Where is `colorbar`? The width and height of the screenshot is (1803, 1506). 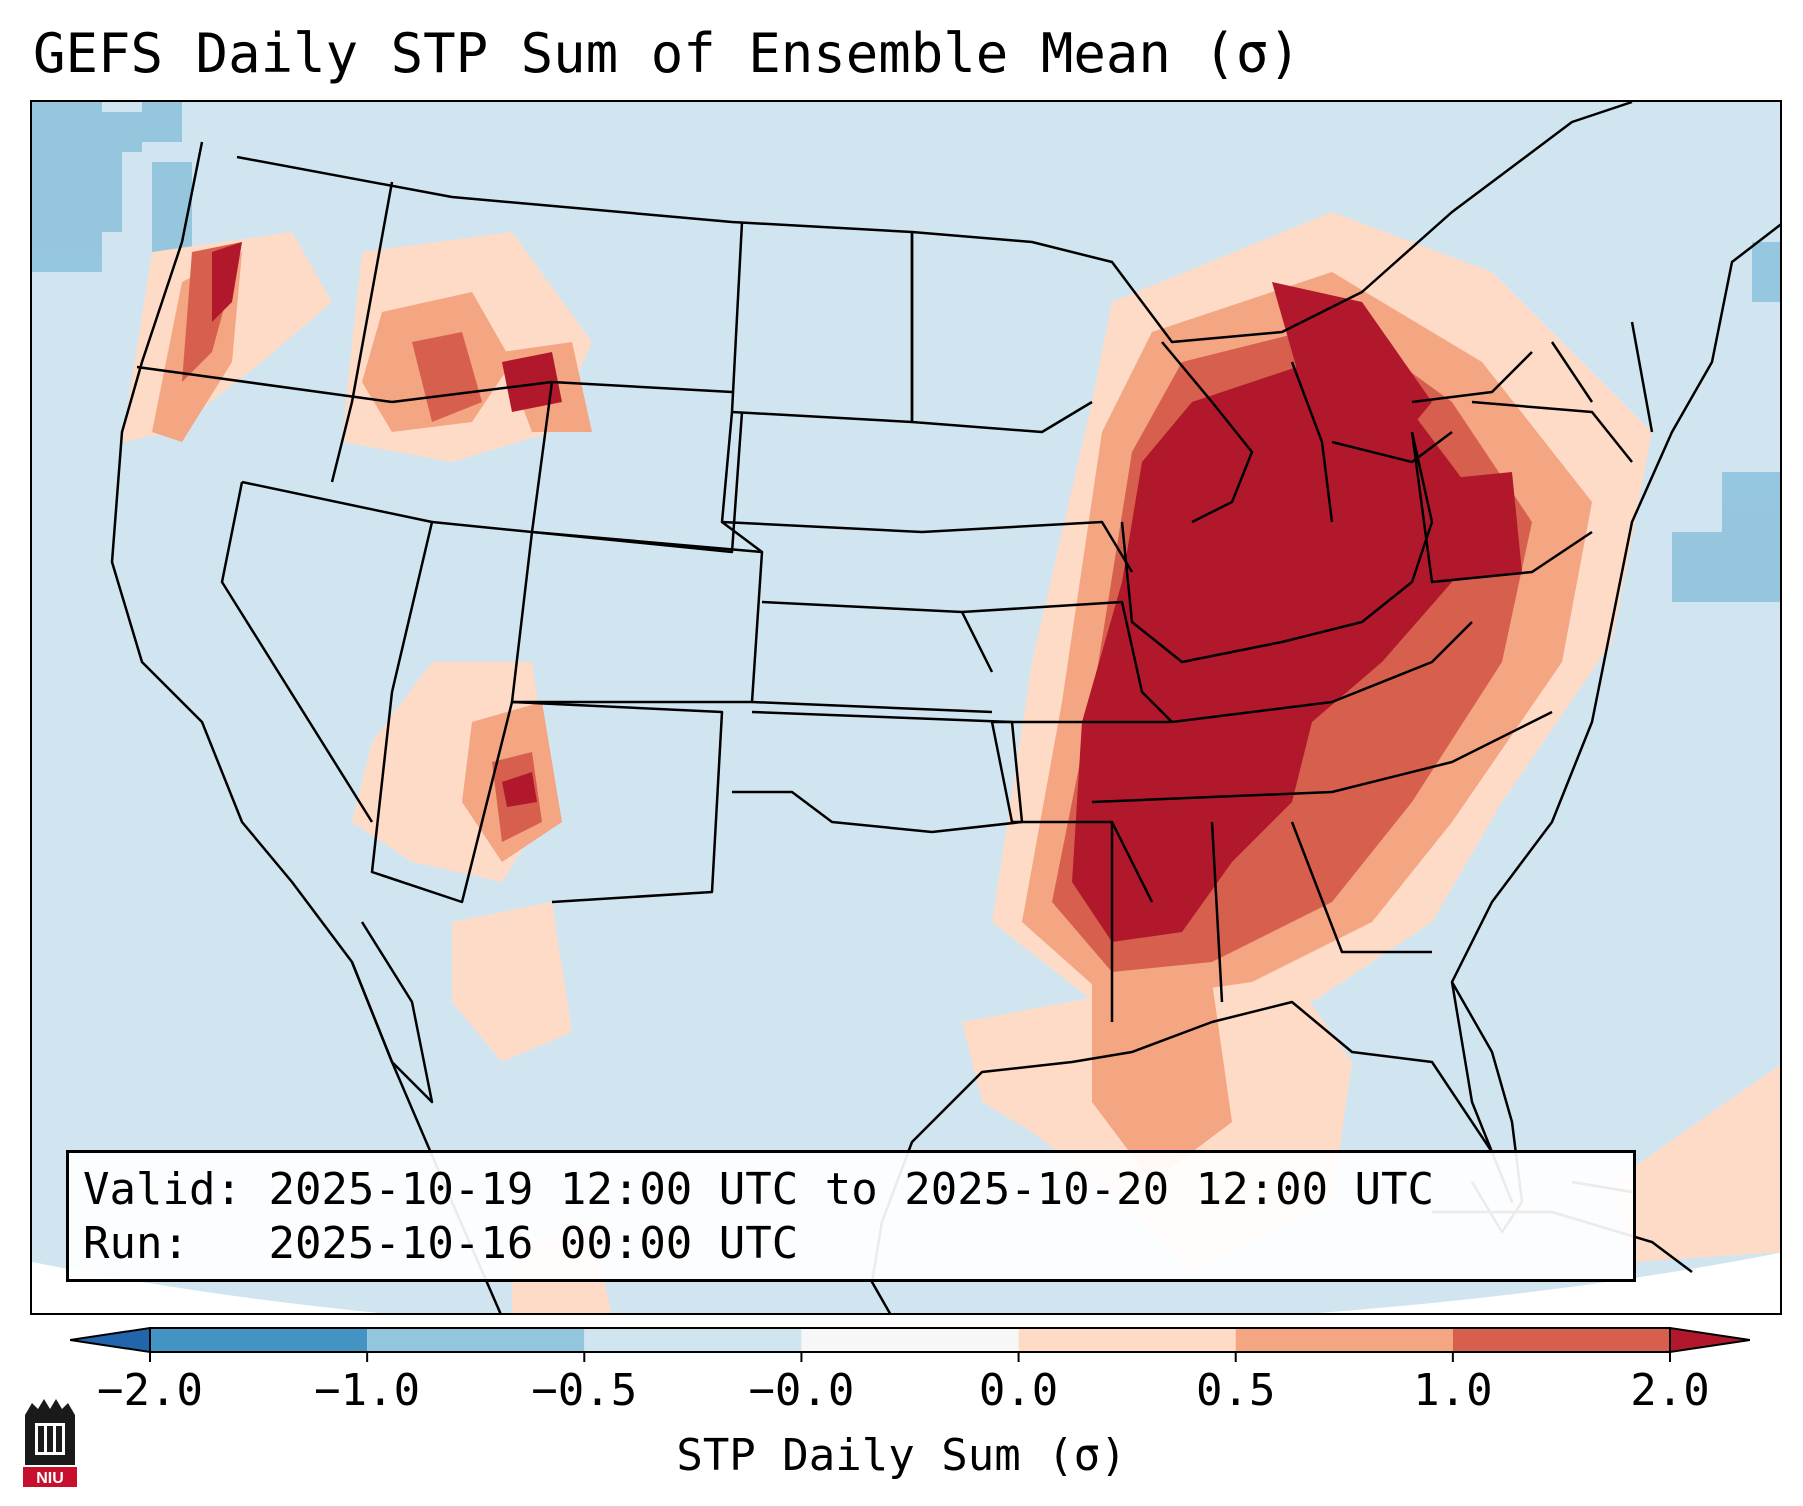 colorbar is located at coordinates (910, 1344).